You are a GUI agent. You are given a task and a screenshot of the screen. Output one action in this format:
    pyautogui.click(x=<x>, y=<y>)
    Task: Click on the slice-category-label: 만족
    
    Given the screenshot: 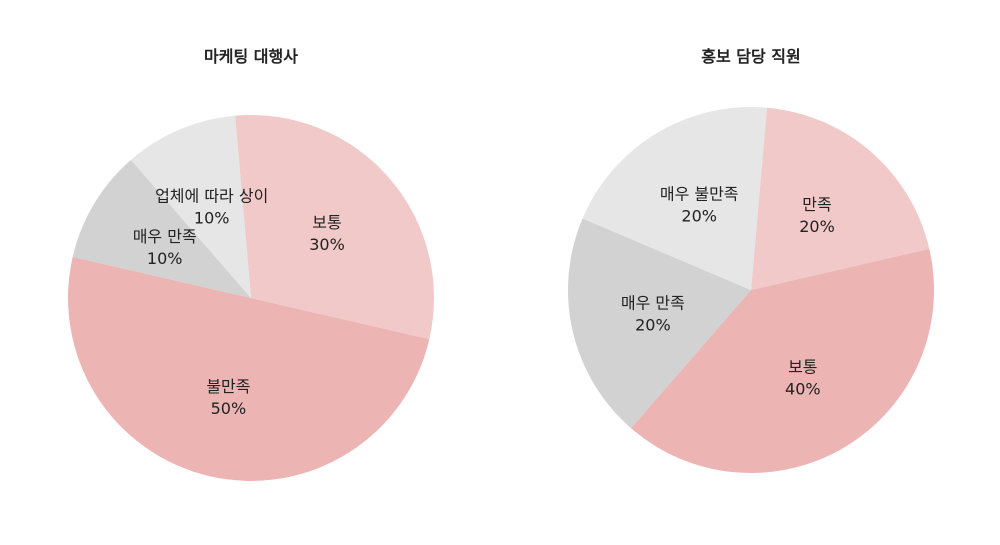 What is the action you would take?
    pyautogui.click(x=816, y=204)
    